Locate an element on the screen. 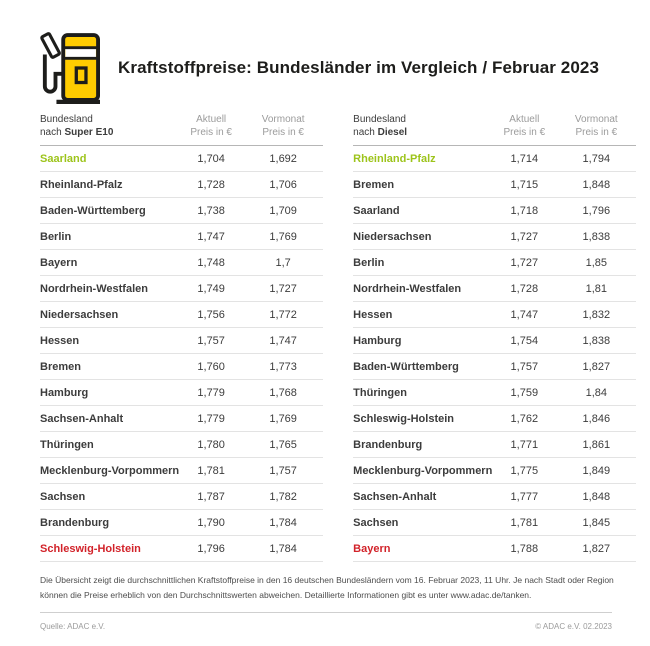  table-row: Sachsen 1,787 1,782 is located at coordinates (182, 497).